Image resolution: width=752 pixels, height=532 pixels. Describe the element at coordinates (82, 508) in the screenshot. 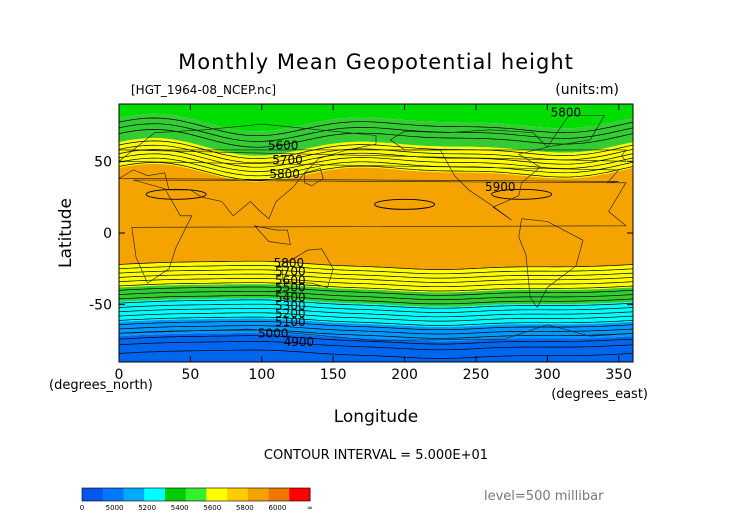

I see `colorbar-tick-label-0: 0` at that location.